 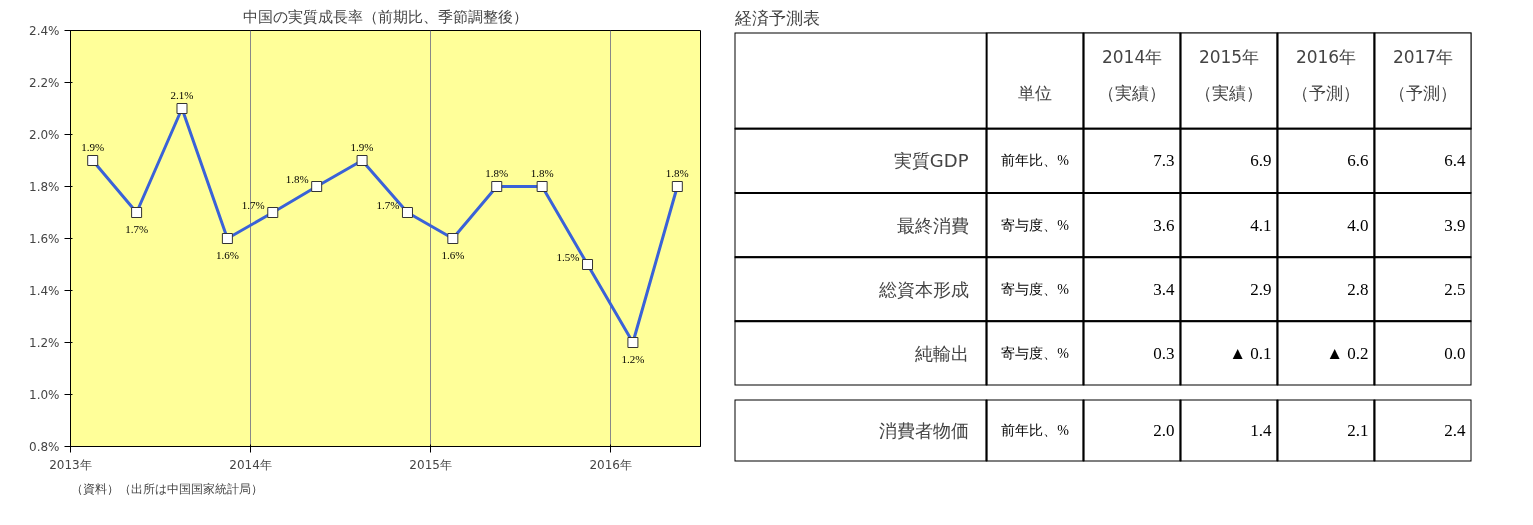 I want to click on text: （資料）（出所は中国国家統計局）, so click(x=166, y=488).